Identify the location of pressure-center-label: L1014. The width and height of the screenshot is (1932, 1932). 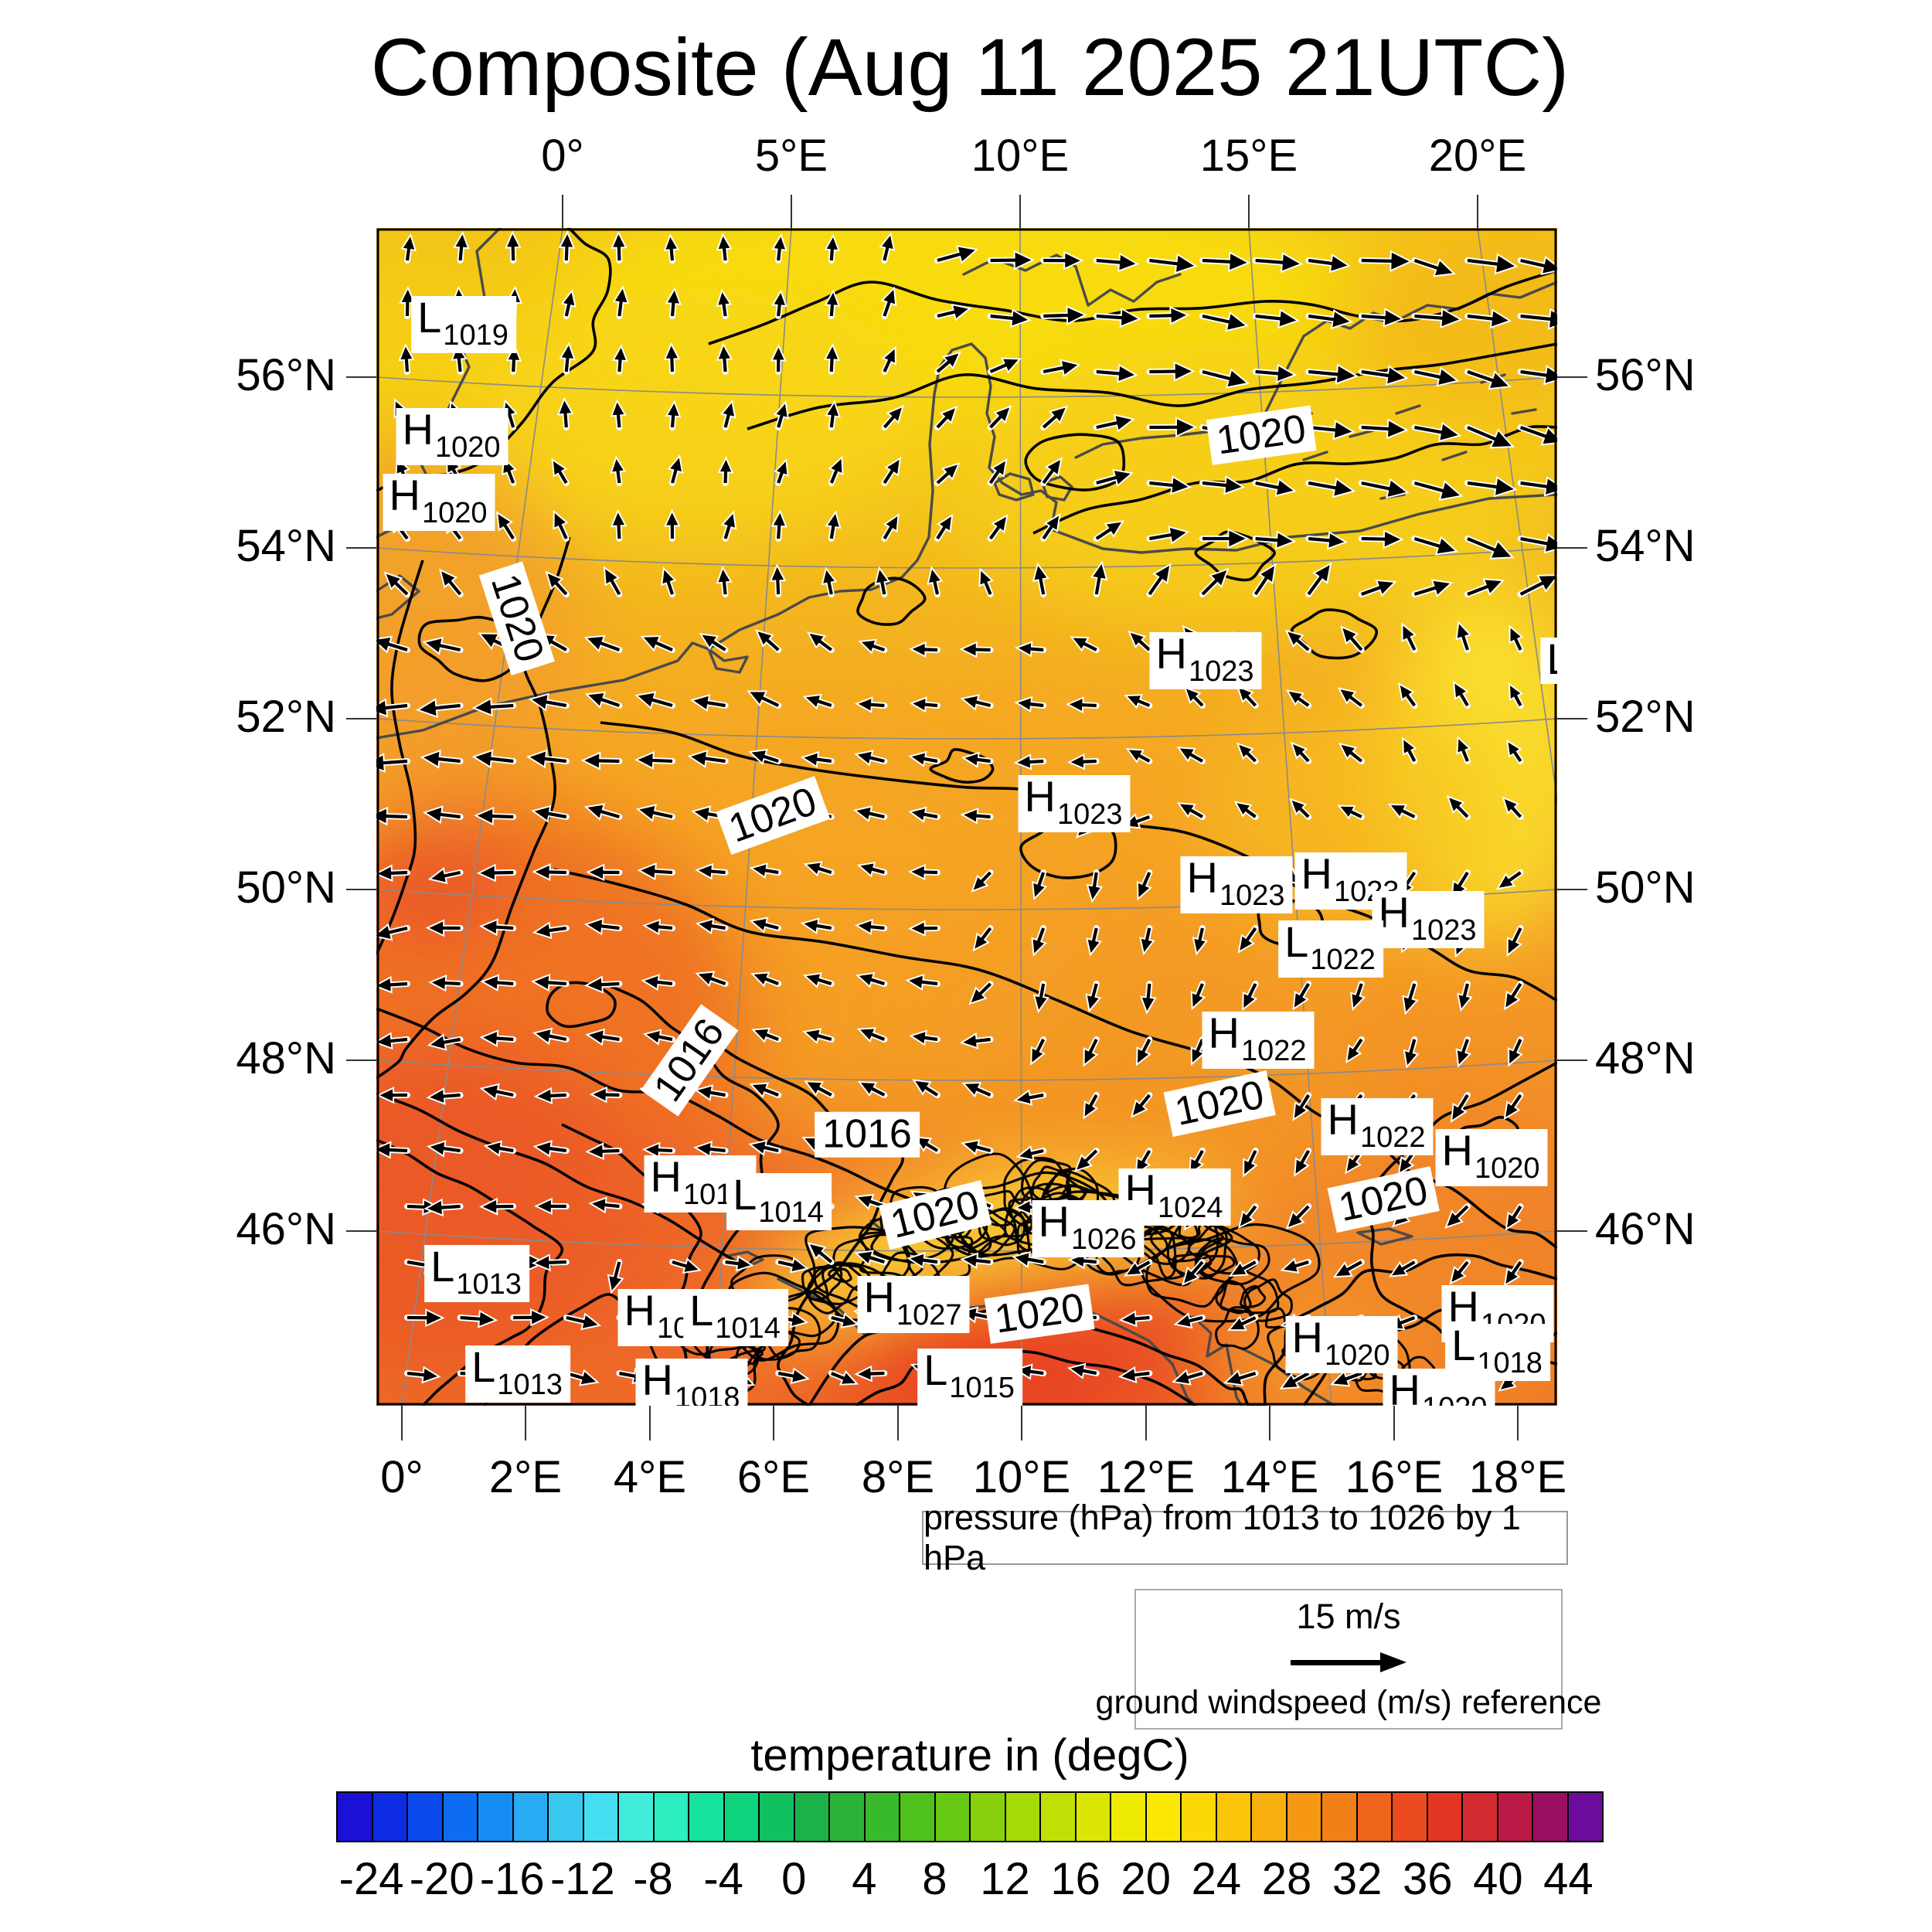
(779, 1201).